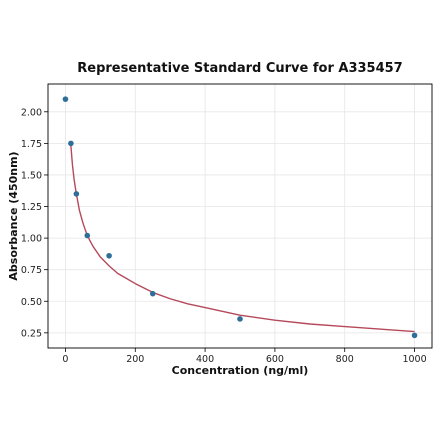 The width and height of the screenshot is (440, 441). Describe the element at coordinates (31, 333) in the screenshot. I see `y-tick-label: 0.25` at that location.